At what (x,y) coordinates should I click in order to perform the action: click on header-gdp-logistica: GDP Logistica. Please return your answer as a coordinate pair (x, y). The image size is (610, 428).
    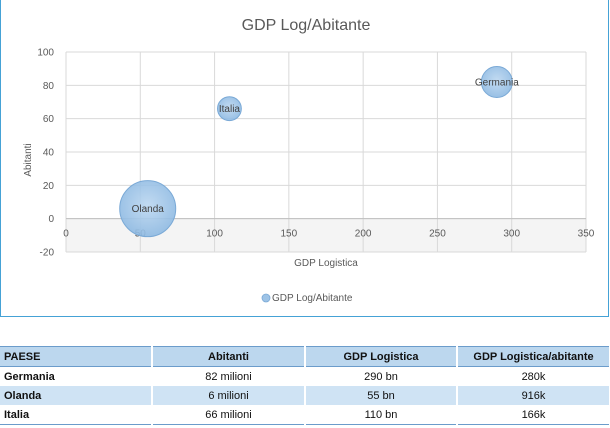
    Looking at the image, I should click on (381, 356).